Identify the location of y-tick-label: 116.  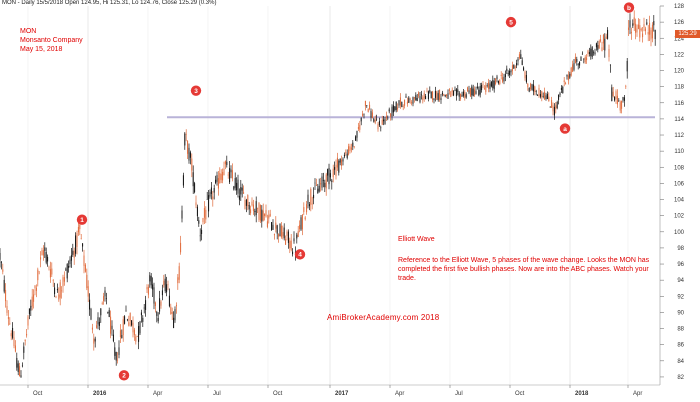
(679, 104).